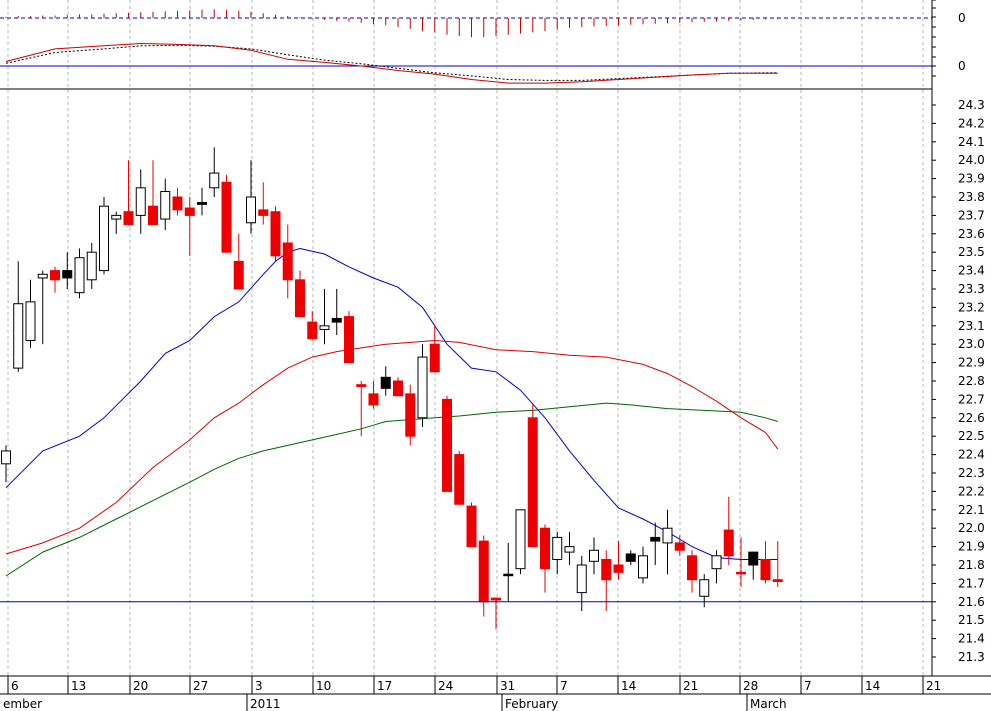 Image resolution: width=991 pixels, height=711 pixels. Describe the element at coordinates (971, 271) in the screenshot. I see `price-tick-label: 23.4` at that location.